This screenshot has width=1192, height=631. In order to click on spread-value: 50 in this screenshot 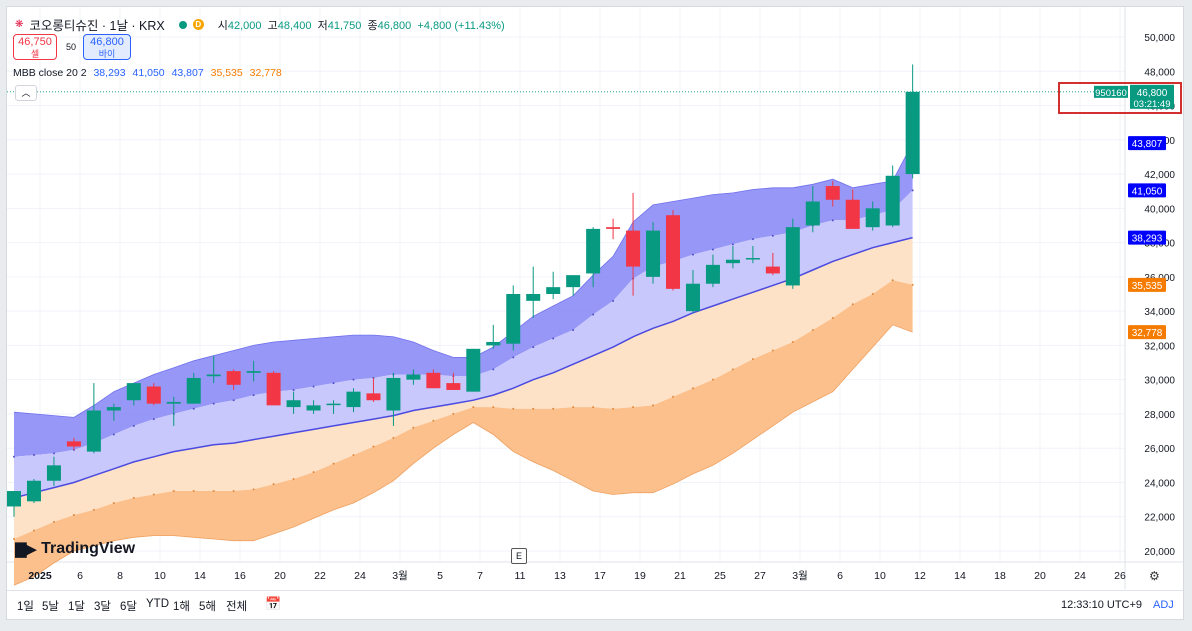, I will do `click(71, 47)`.